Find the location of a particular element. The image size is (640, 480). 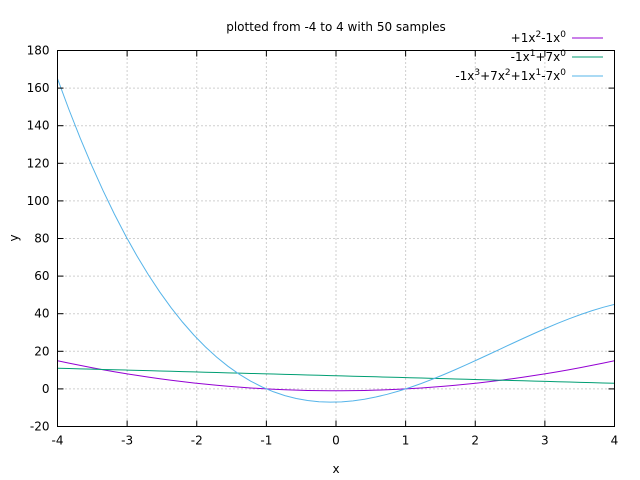

chart-title: plotted from -4 to 4 with 50 samples is located at coordinates (336, 27).